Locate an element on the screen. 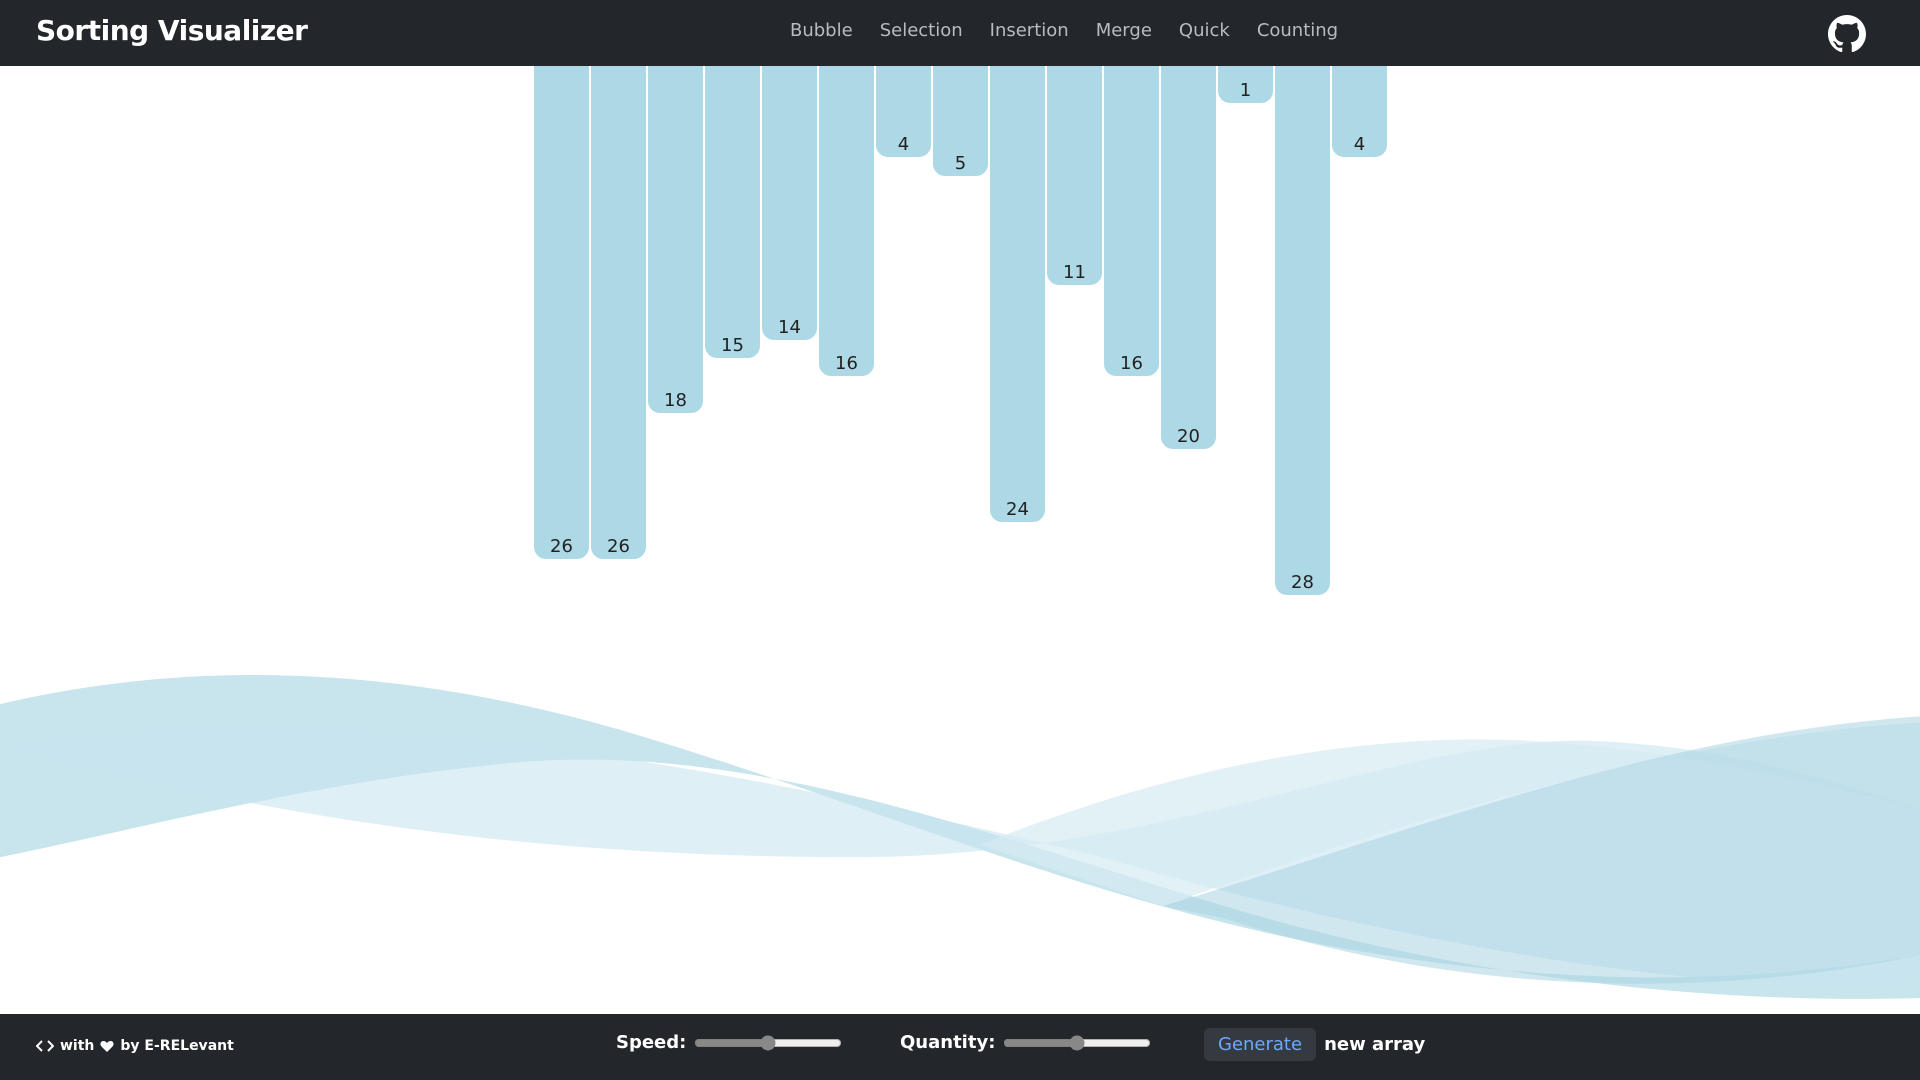 The width and height of the screenshot is (1920, 1080). array-bar: 1 is located at coordinates (1245, 84).